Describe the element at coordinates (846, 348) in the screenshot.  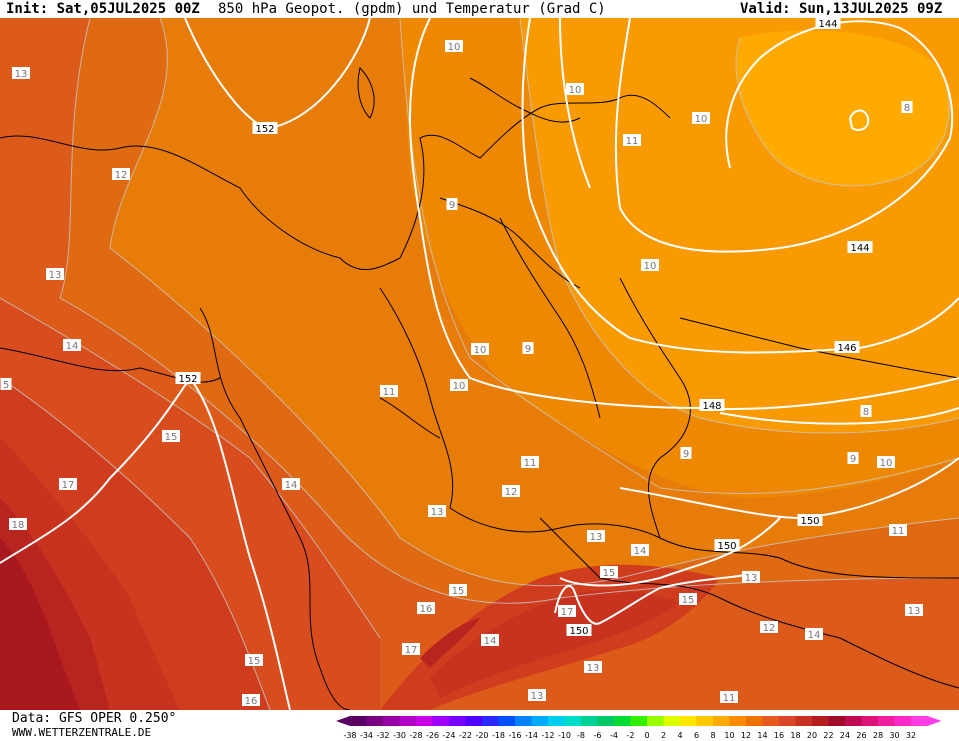
I see `geopotential-label: 146` at that location.